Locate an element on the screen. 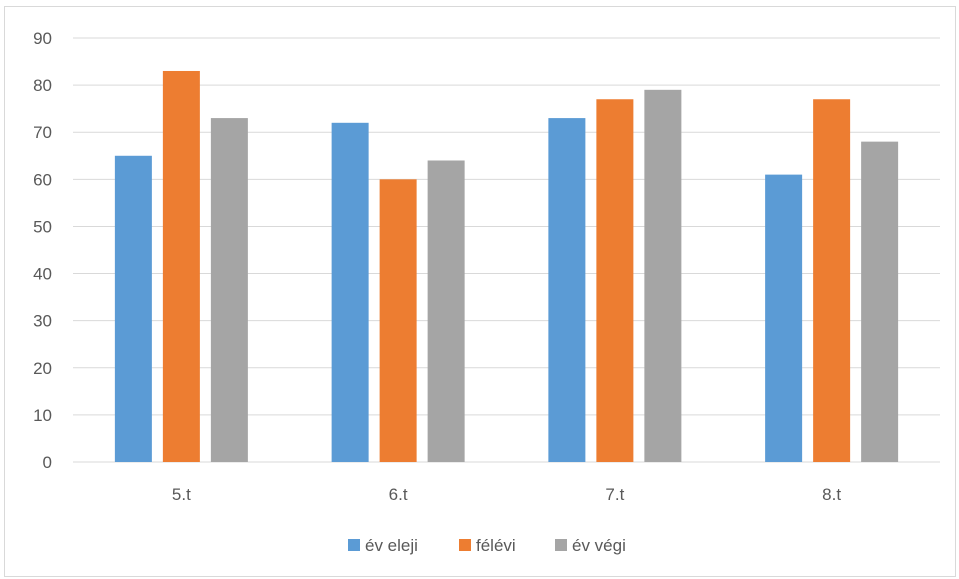  bar-7.t-év eleji is located at coordinates (567, 290).